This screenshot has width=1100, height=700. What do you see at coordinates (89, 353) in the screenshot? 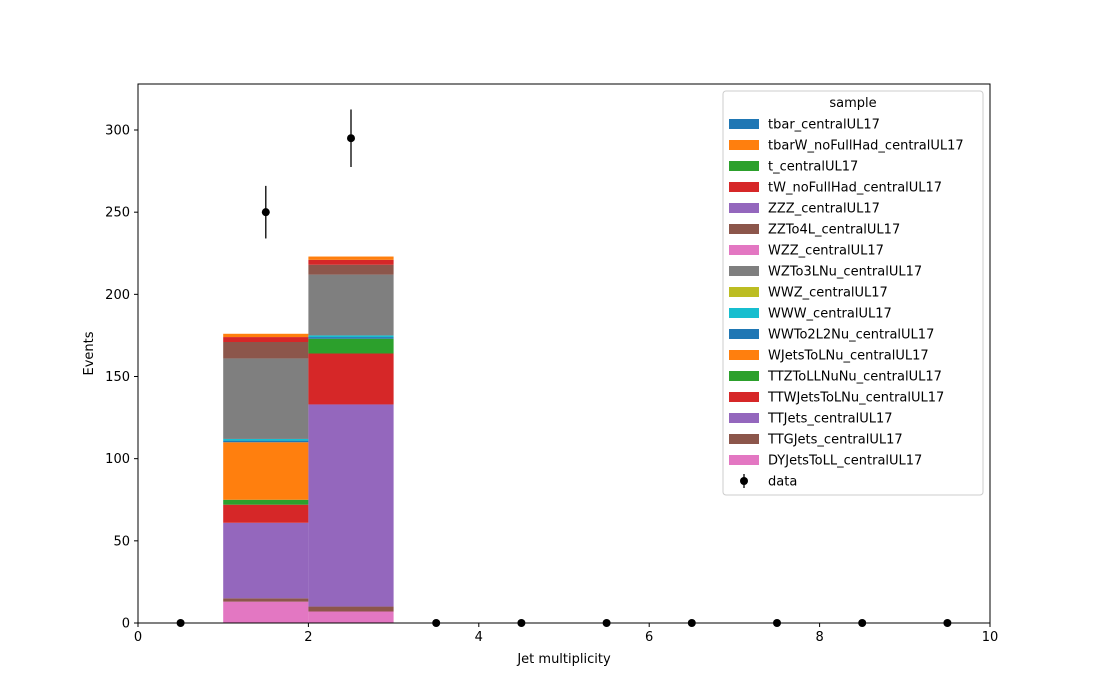
I see `y-axis-label: Events` at bounding box center [89, 353].